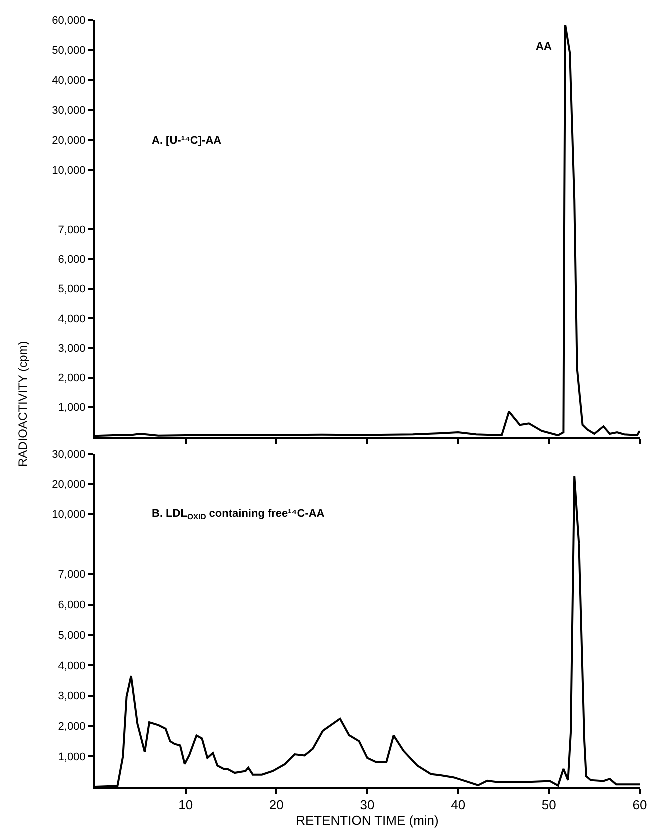 This screenshot has height=828, width=649. I want to click on y-axis-title: RADIOACTIVITY (cpm), so click(23, 404).